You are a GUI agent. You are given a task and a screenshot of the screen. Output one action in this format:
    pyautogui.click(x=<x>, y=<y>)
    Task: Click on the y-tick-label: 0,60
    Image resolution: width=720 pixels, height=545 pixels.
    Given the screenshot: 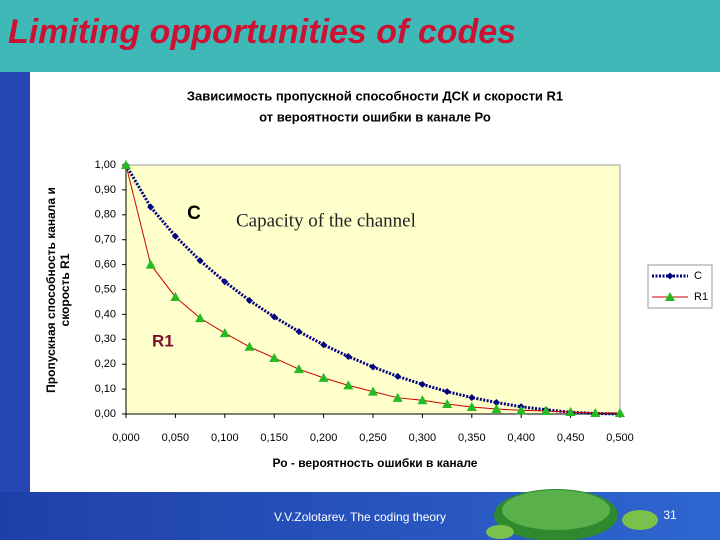 What is the action you would take?
    pyautogui.click(x=105, y=265)
    